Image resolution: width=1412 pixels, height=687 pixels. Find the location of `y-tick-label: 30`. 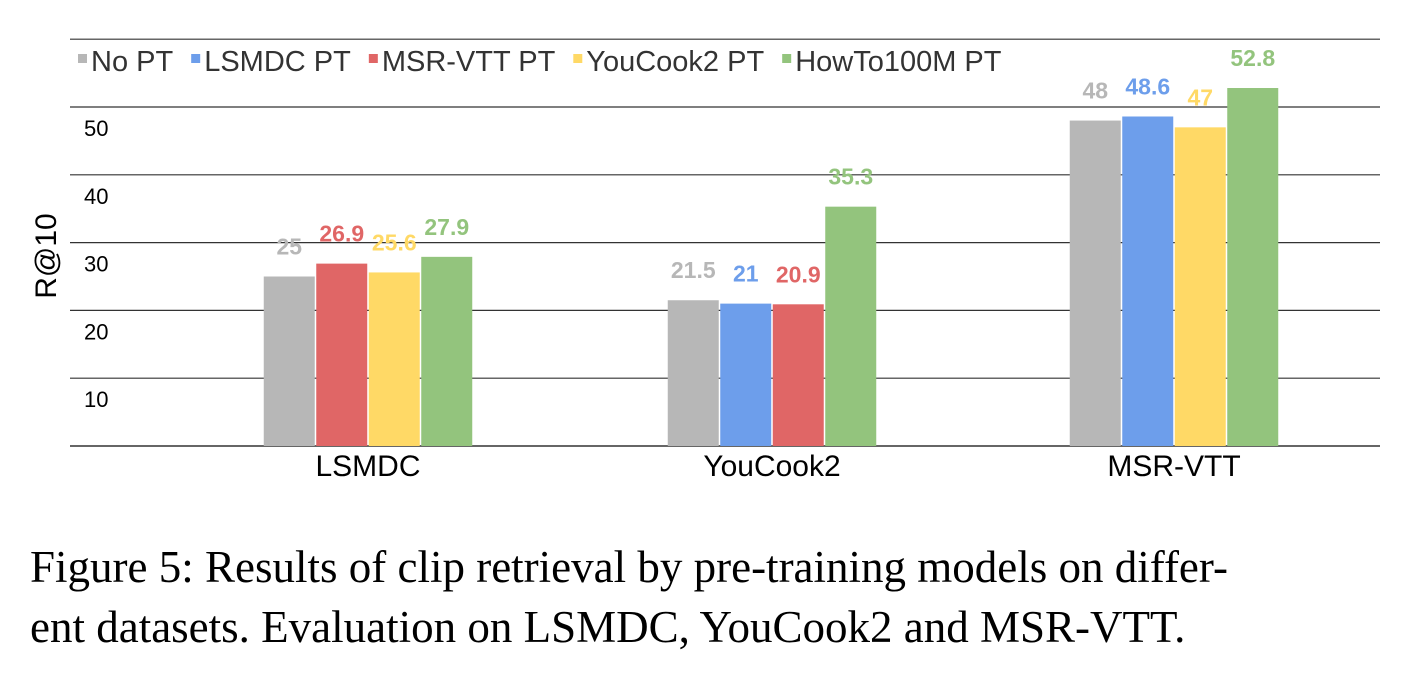

y-tick-label: 30 is located at coordinates (96, 264).